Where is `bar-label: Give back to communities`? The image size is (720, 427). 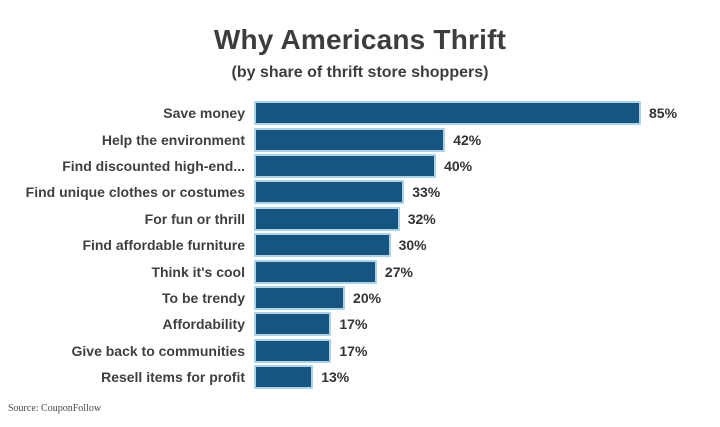
bar-label: Give back to communities is located at coordinates (158, 350).